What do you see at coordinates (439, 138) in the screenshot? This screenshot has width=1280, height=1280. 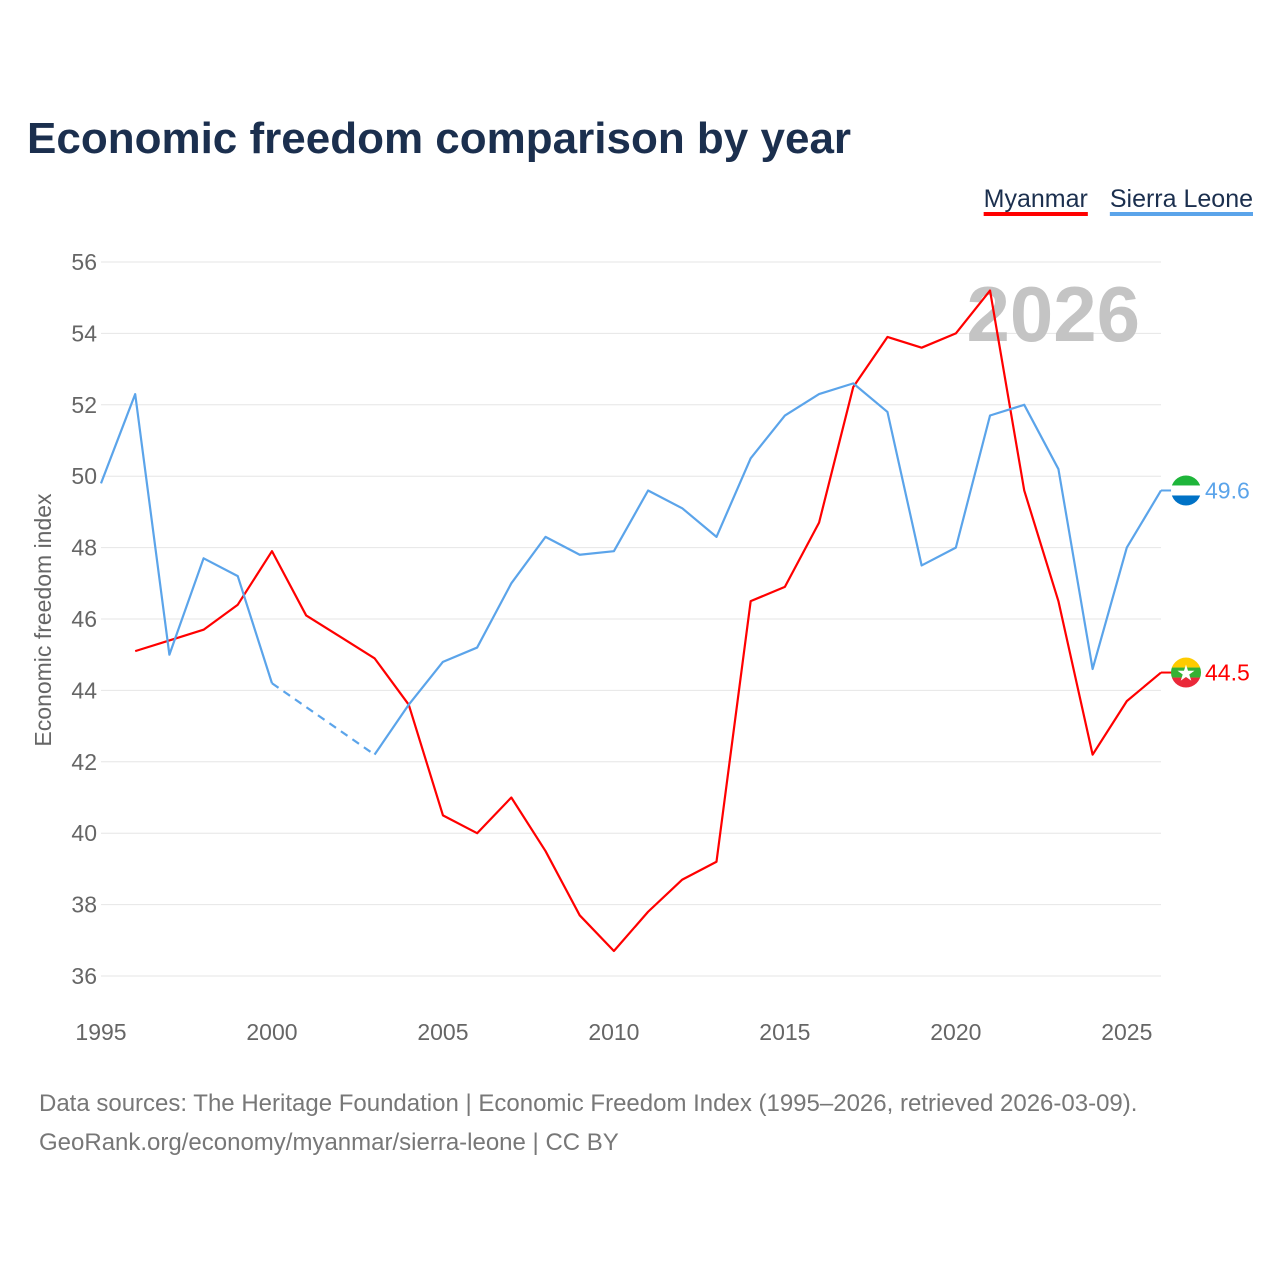 I see `chart-title: Economic freedom comparison by year` at bounding box center [439, 138].